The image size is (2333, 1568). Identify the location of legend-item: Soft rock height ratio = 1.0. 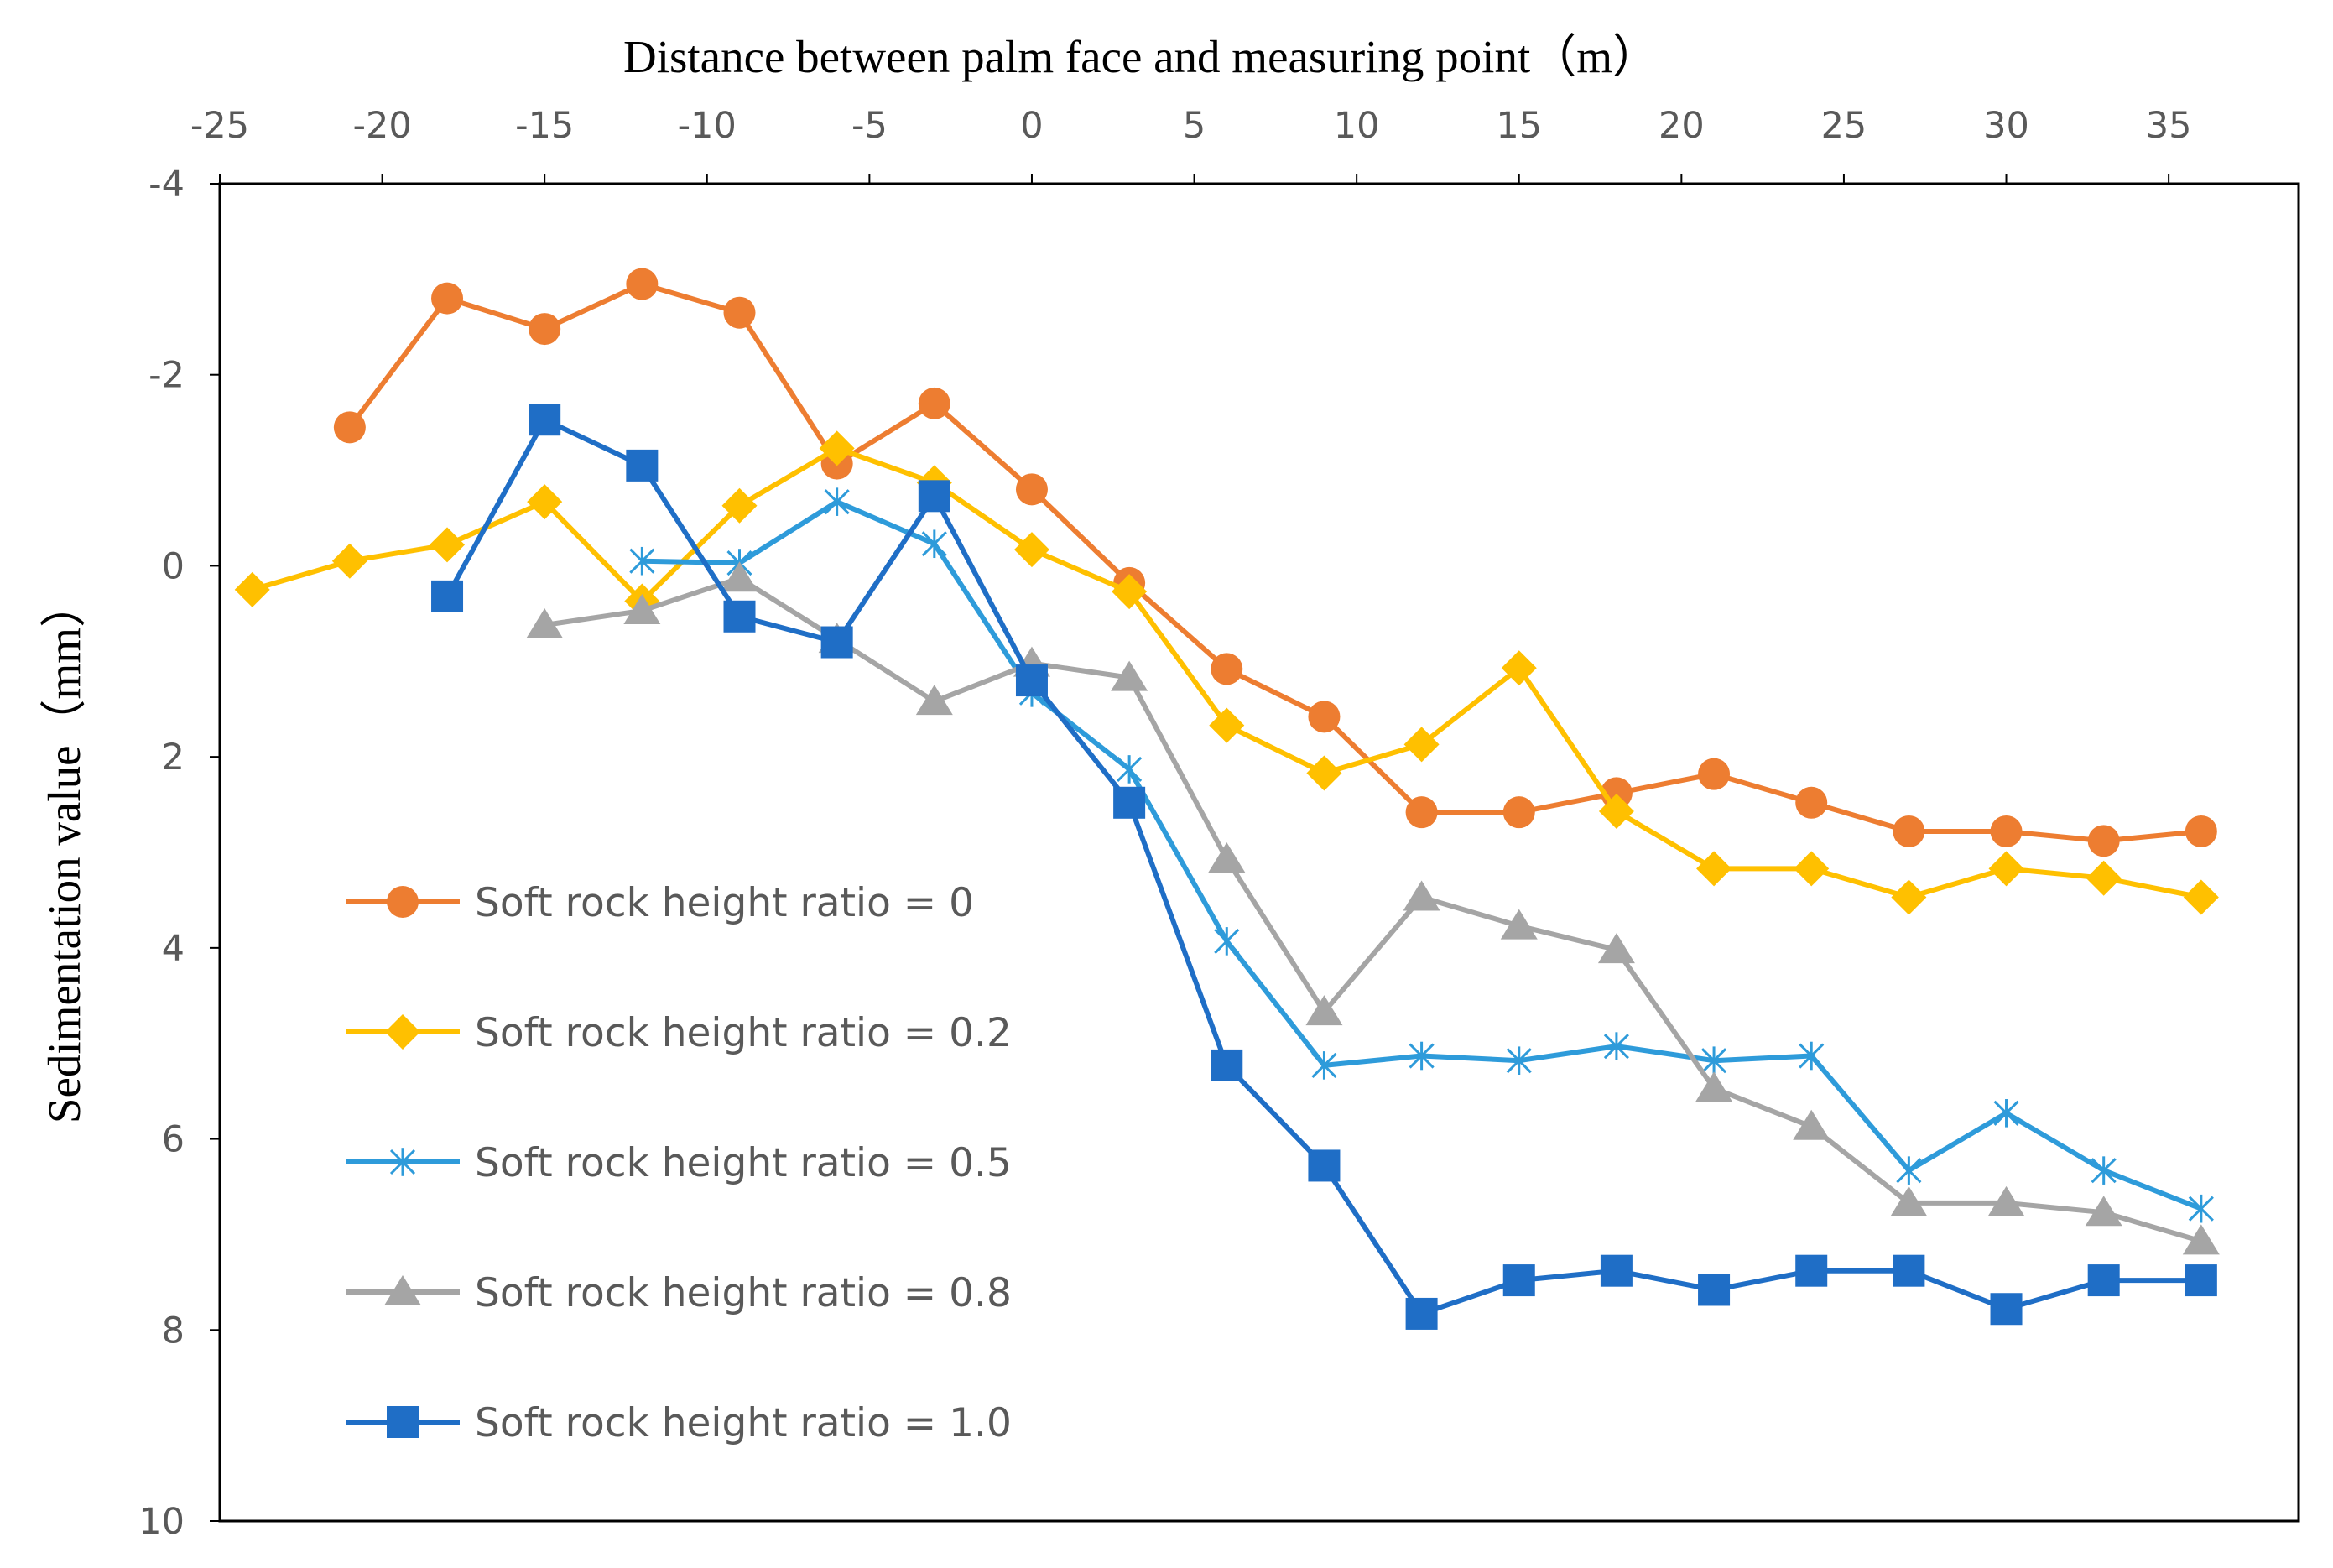
(679, 1423).